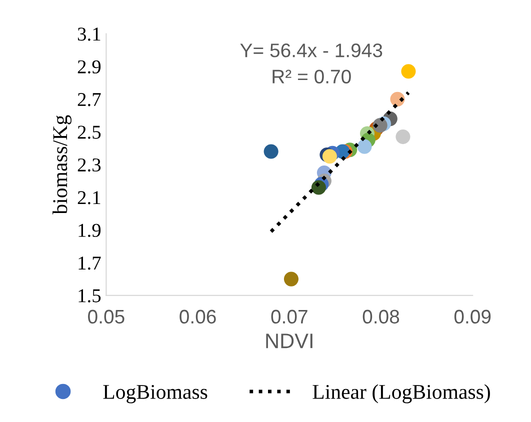  I want to click on y-tick-label: 3.1, so click(89, 34).